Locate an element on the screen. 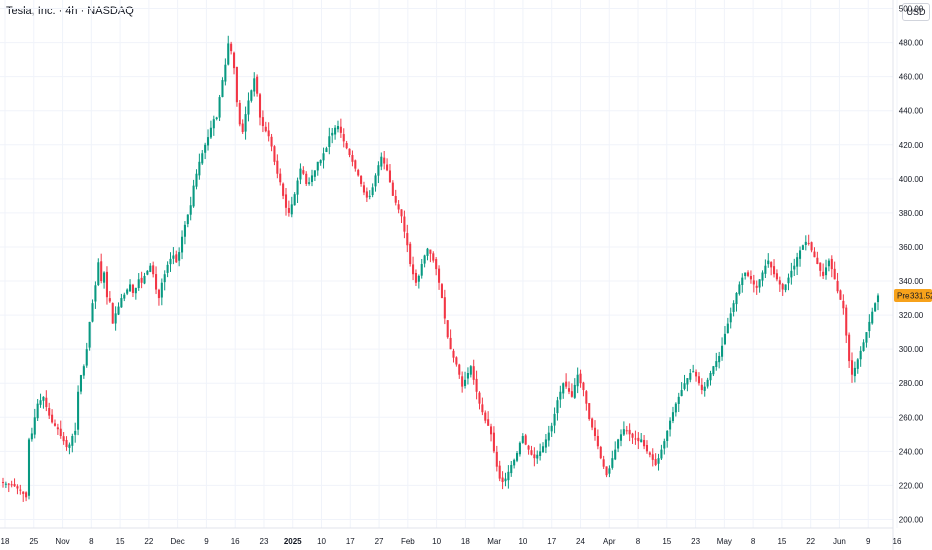 The image size is (932, 550). x-tick-label: Feb is located at coordinates (408, 541).